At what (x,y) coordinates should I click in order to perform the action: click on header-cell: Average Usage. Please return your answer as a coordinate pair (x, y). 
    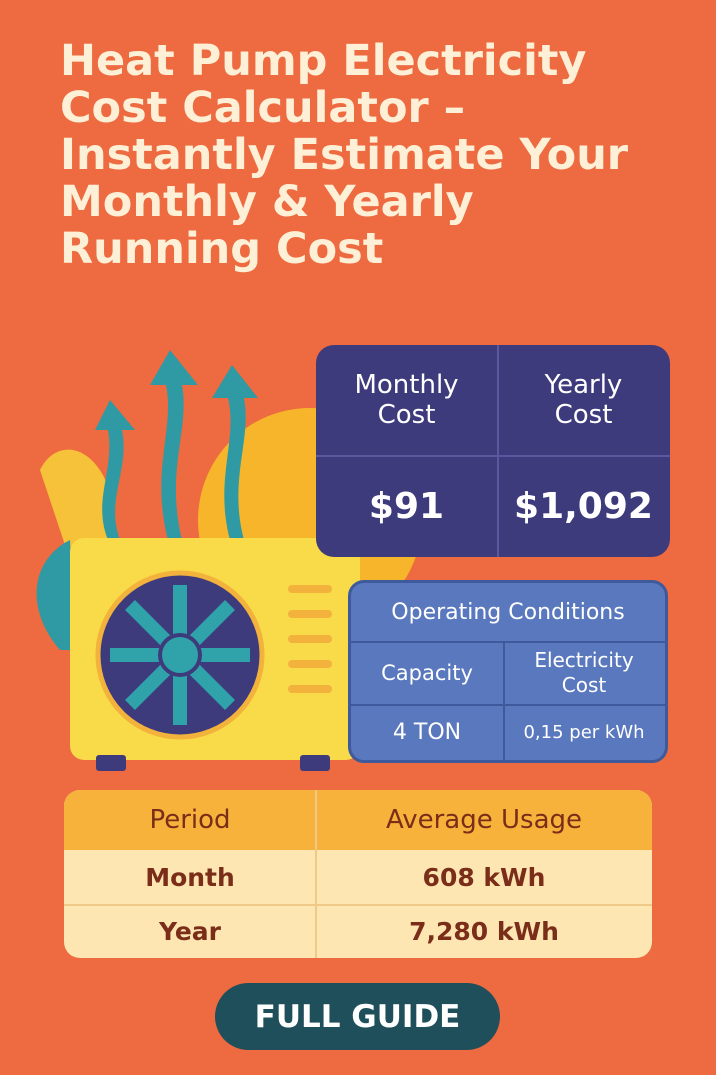
    Looking at the image, I should click on (484, 820).